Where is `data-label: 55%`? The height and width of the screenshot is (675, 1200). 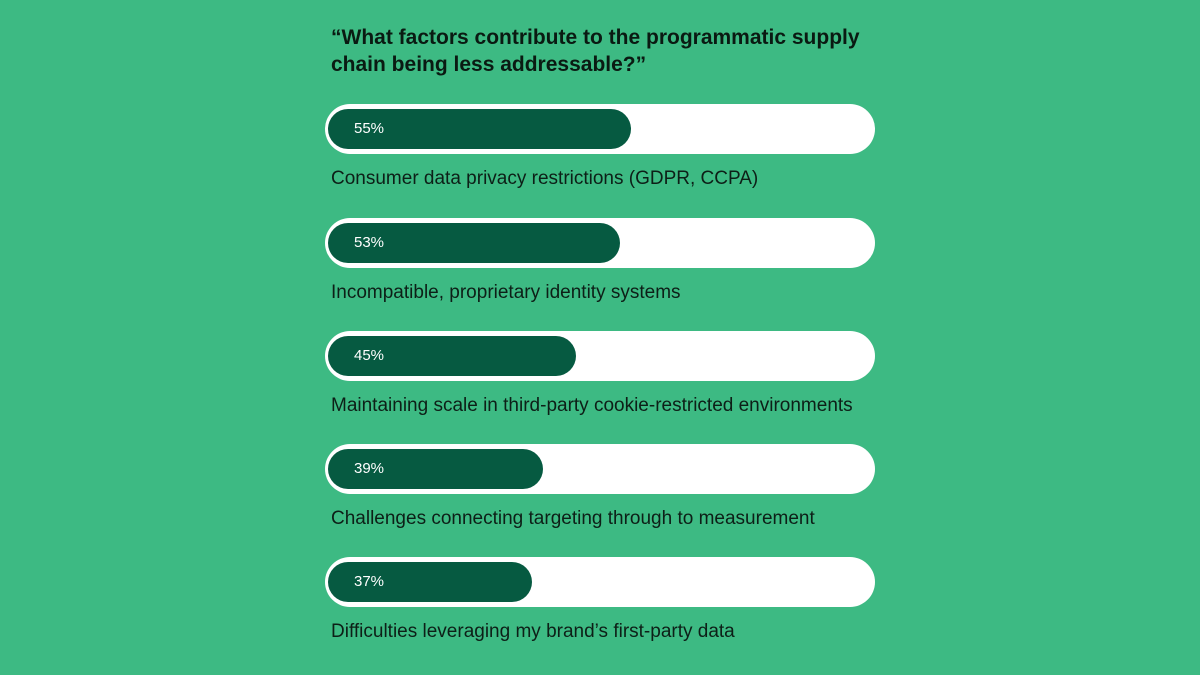 data-label: 55% is located at coordinates (369, 128).